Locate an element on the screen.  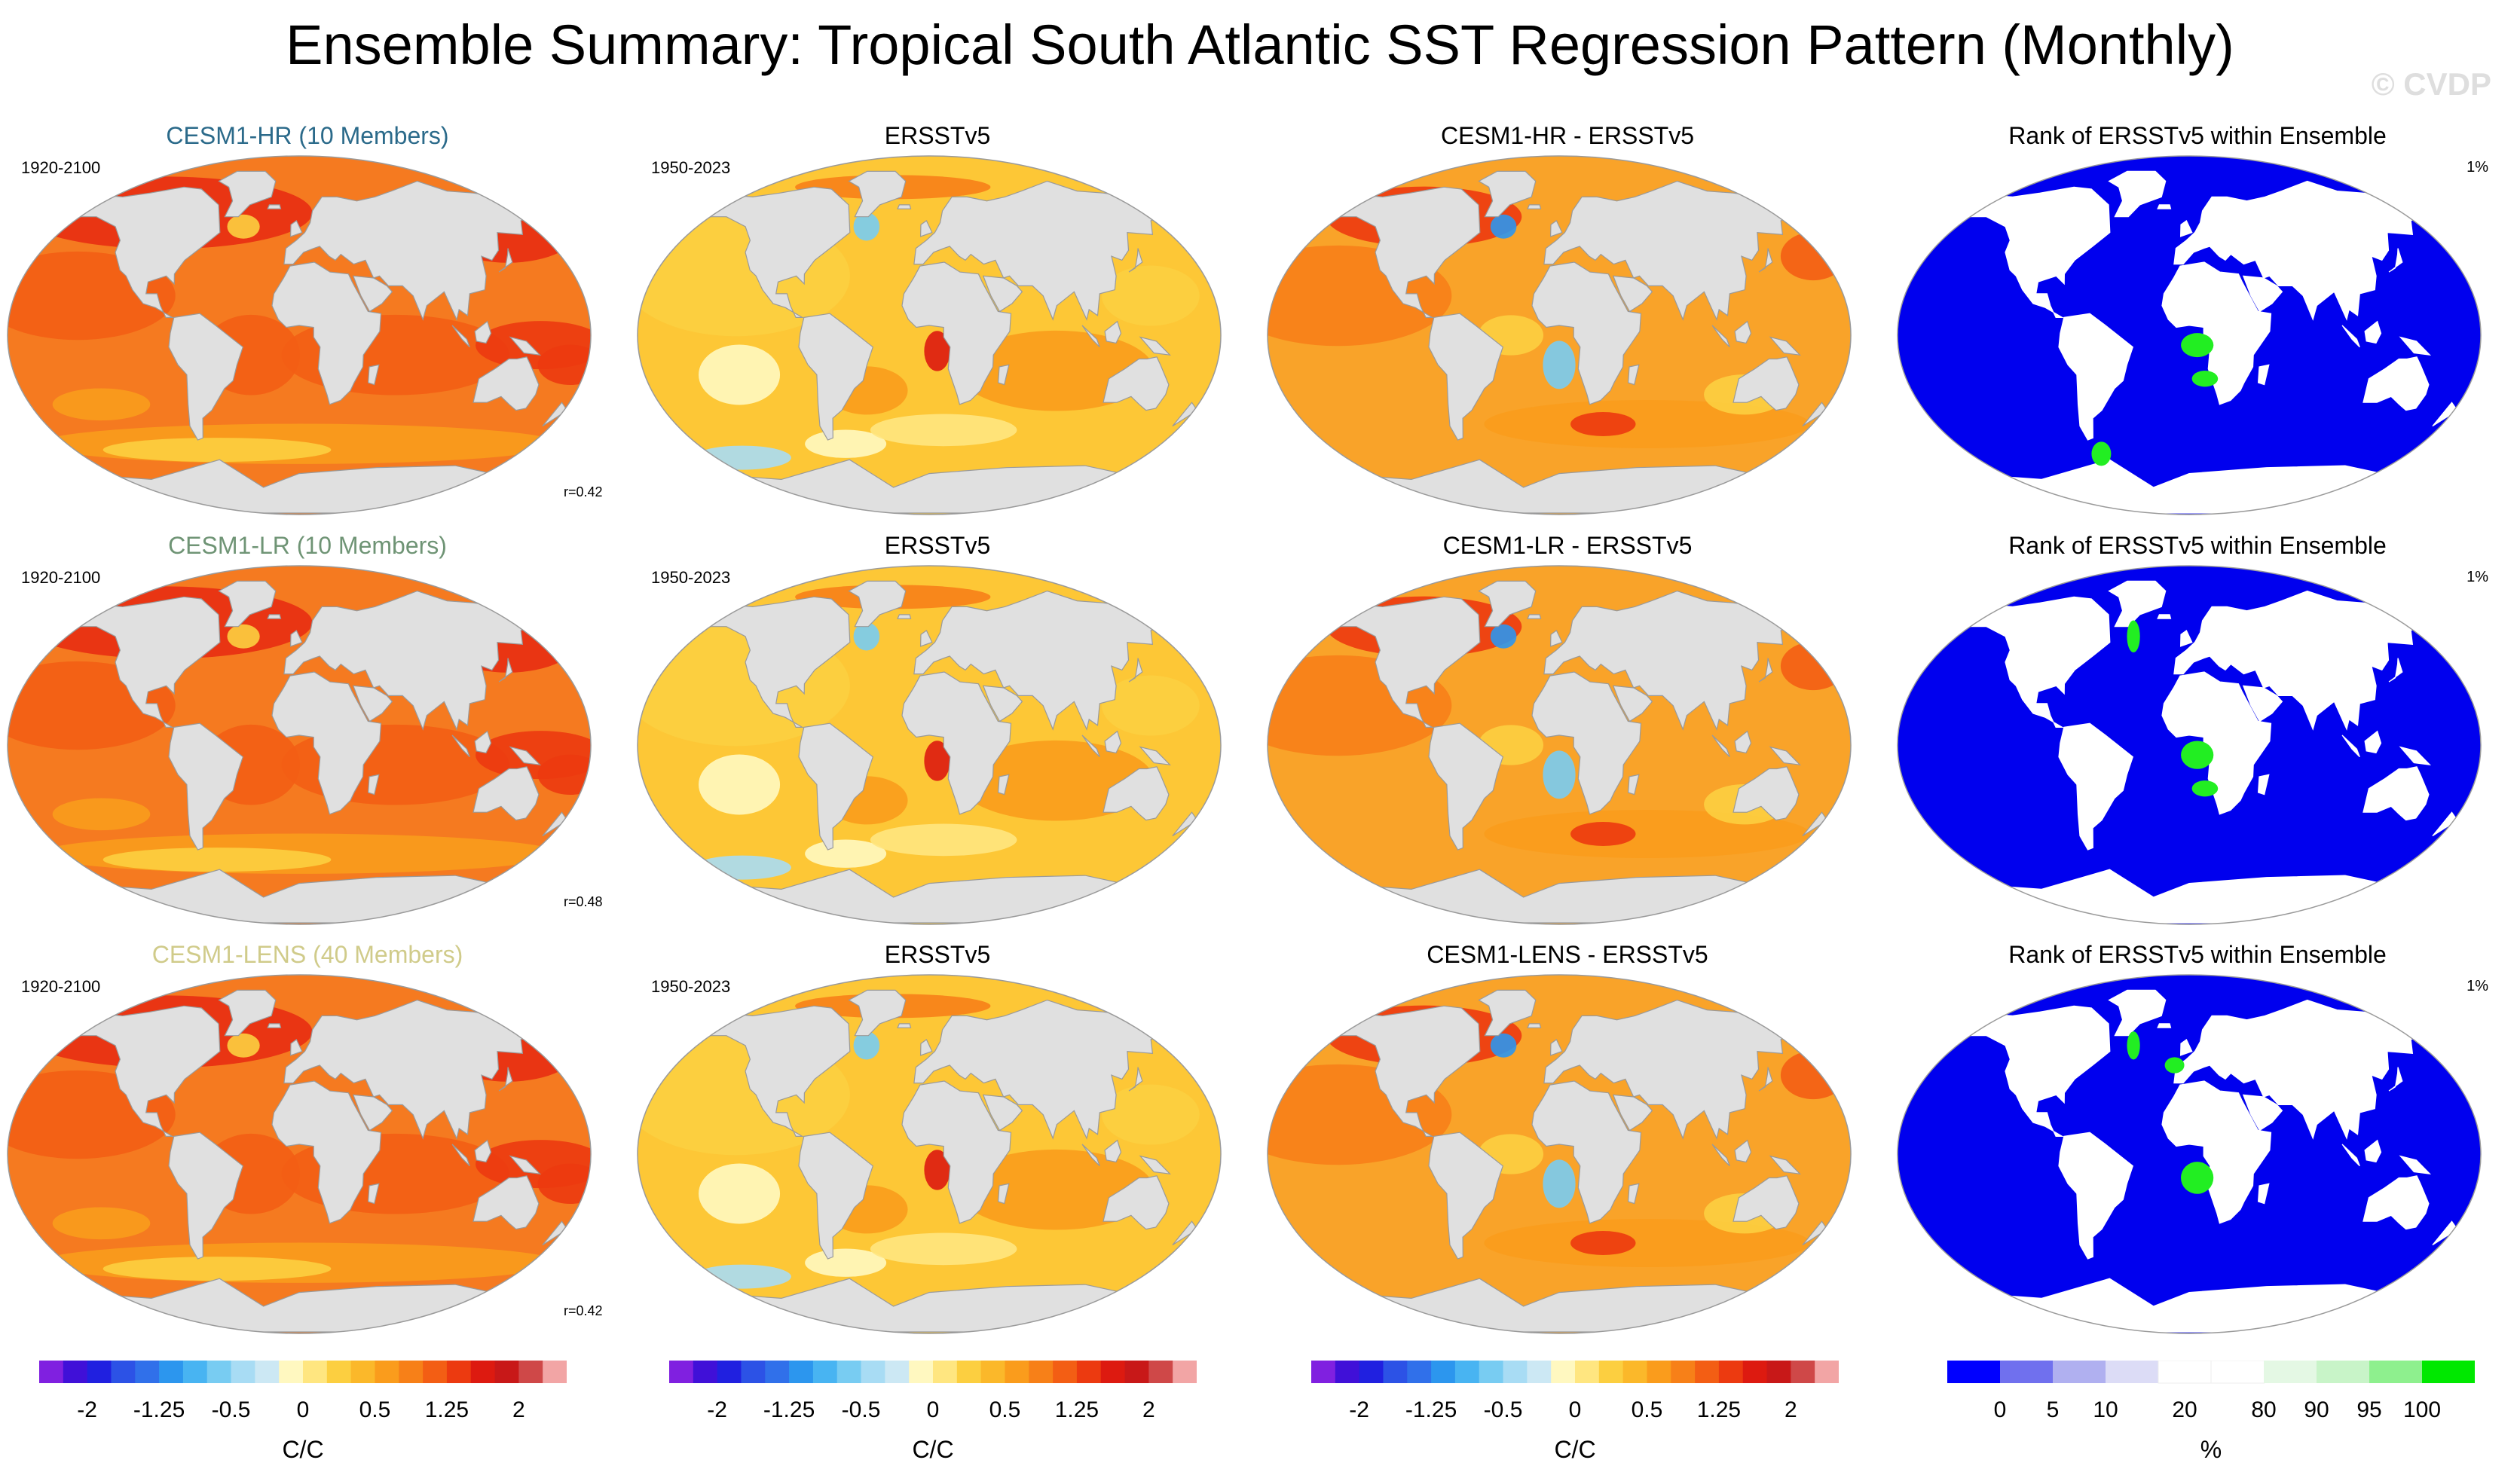
model-panel-row1: CESM1-HR (10 Members) 1920-2100 r=0.42 is located at coordinates (307, 324).